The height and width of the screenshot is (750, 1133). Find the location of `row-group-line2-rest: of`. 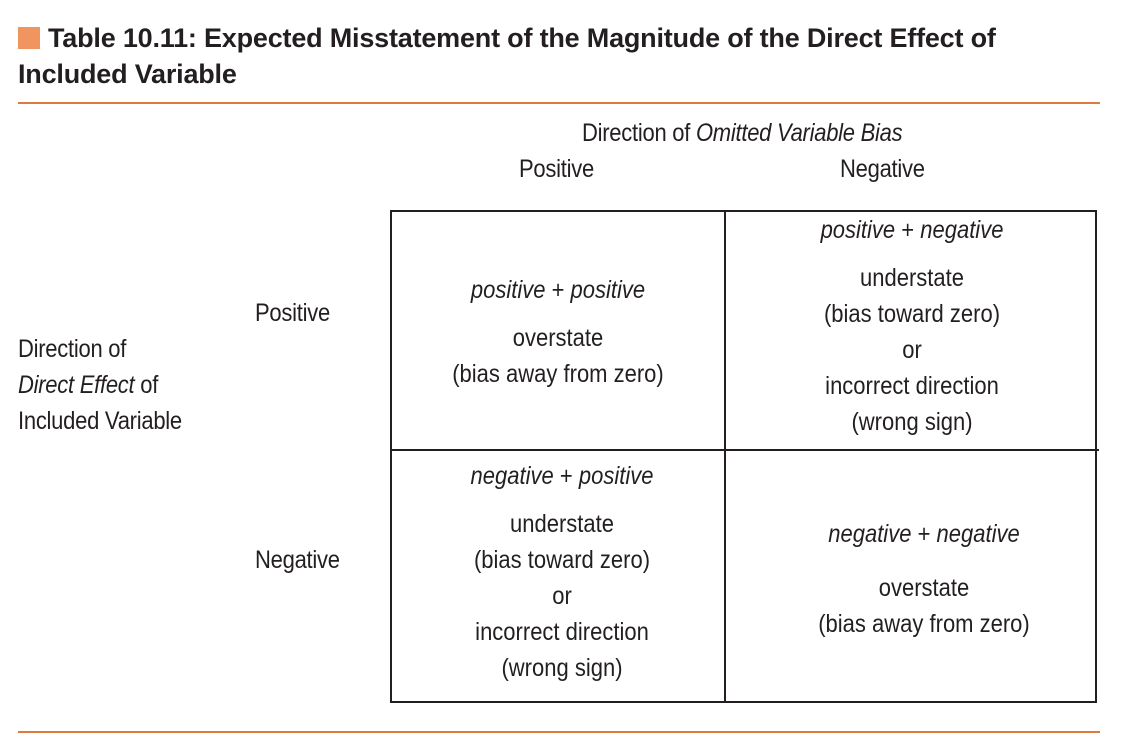

row-group-line2-rest: of is located at coordinates (146, 385).